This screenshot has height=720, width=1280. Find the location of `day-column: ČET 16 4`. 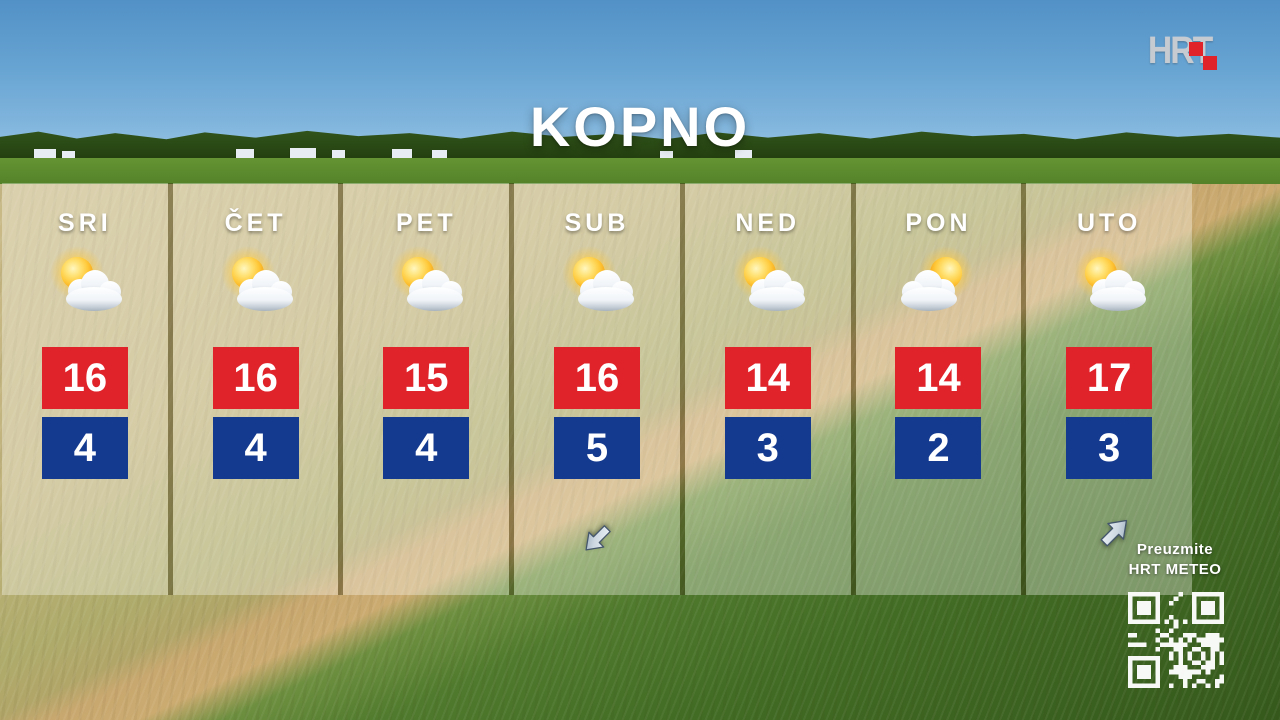

day-column: ČET 16 4 is located at coordinates (255, 389).